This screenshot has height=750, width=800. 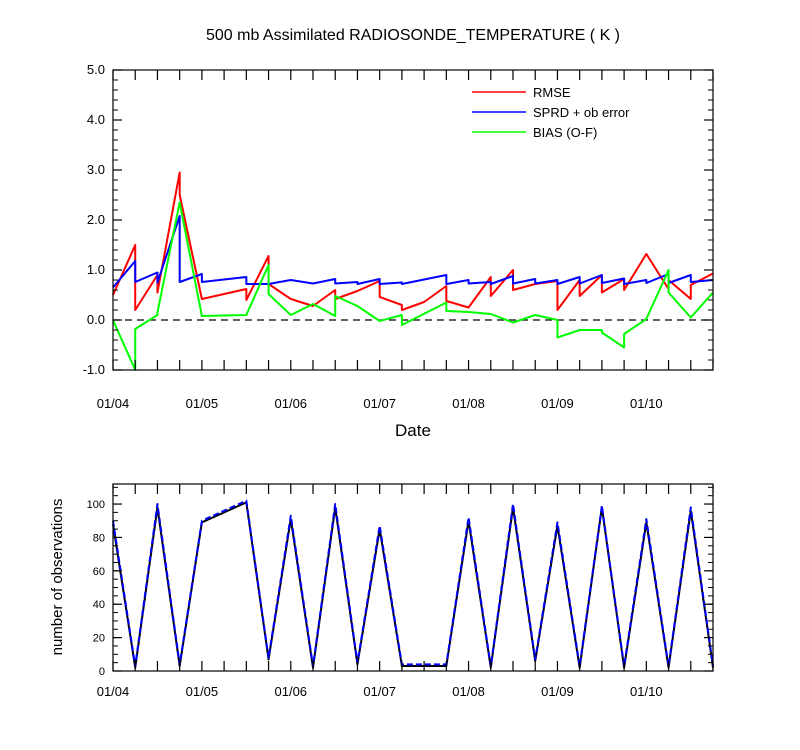 I want to click on y-tick-label: 1.0, so click(x=96, y=269).